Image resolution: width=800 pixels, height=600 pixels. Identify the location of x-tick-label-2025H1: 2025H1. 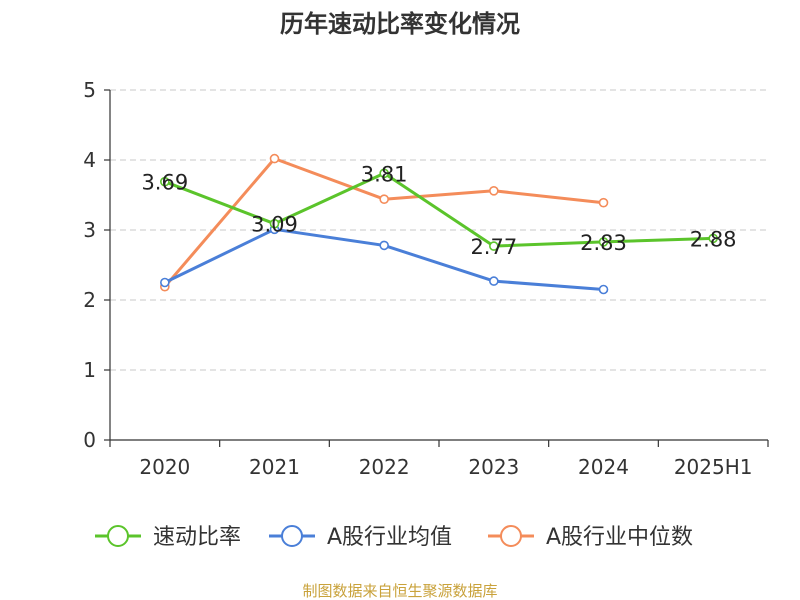
(713, 467).